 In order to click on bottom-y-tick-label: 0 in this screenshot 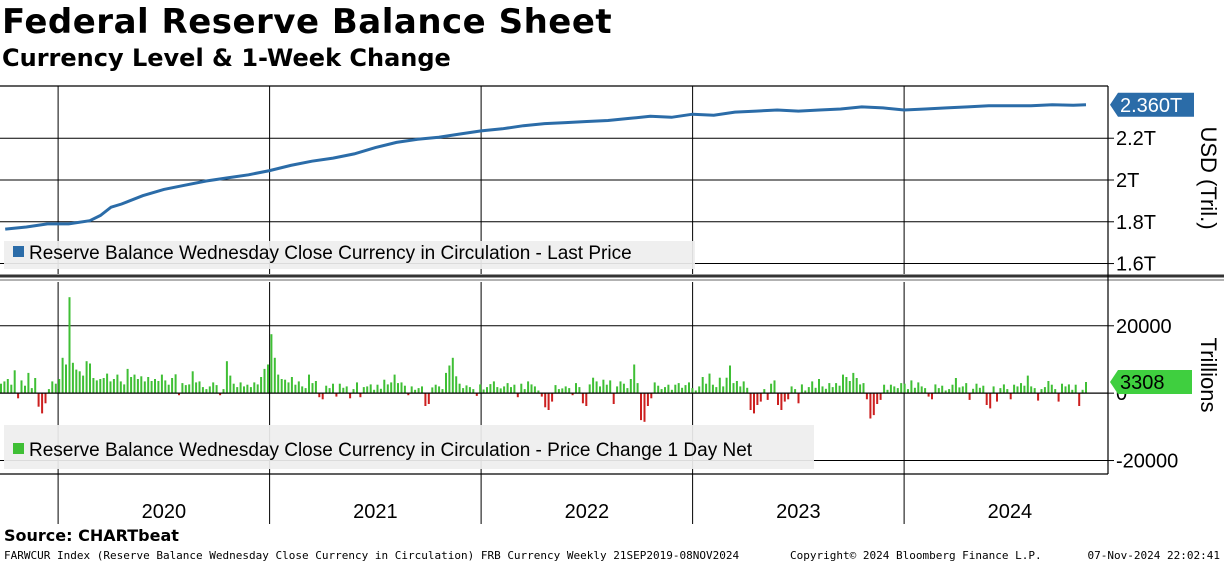, I will do `click(1121, 394)`.